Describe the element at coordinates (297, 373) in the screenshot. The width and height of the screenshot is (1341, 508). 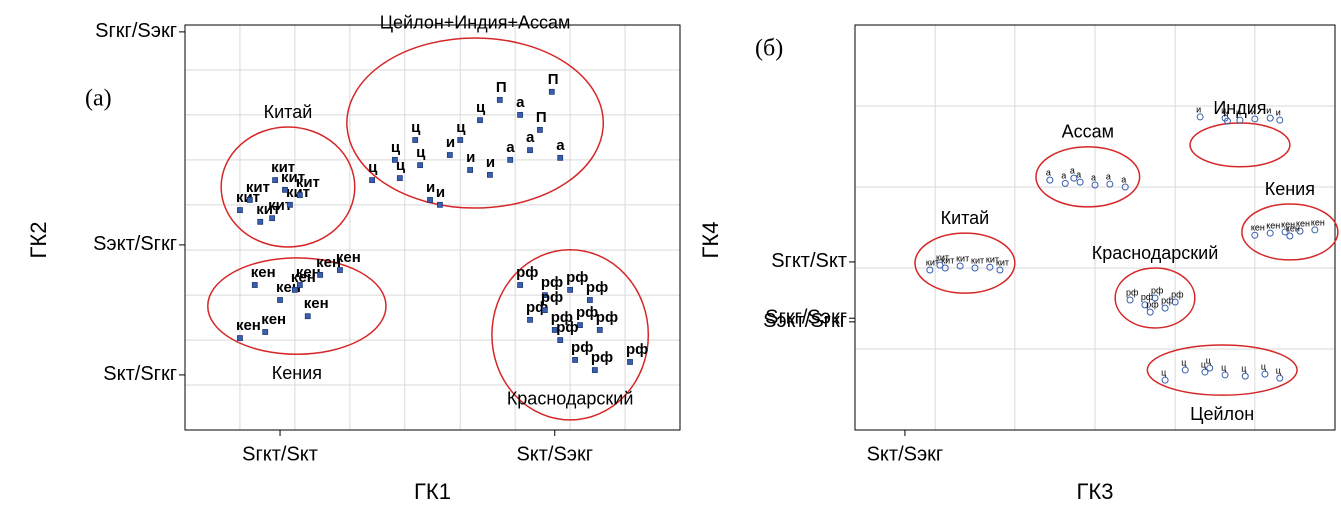
I see `cluster-label: Кения` at that location.